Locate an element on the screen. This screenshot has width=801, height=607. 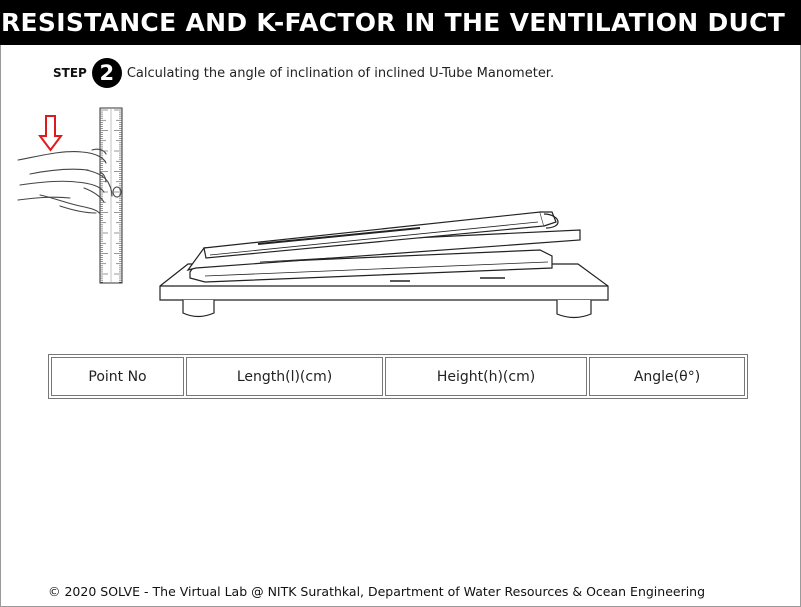
header-height: Height(h)(cm) is located at coordinates (486, 376).